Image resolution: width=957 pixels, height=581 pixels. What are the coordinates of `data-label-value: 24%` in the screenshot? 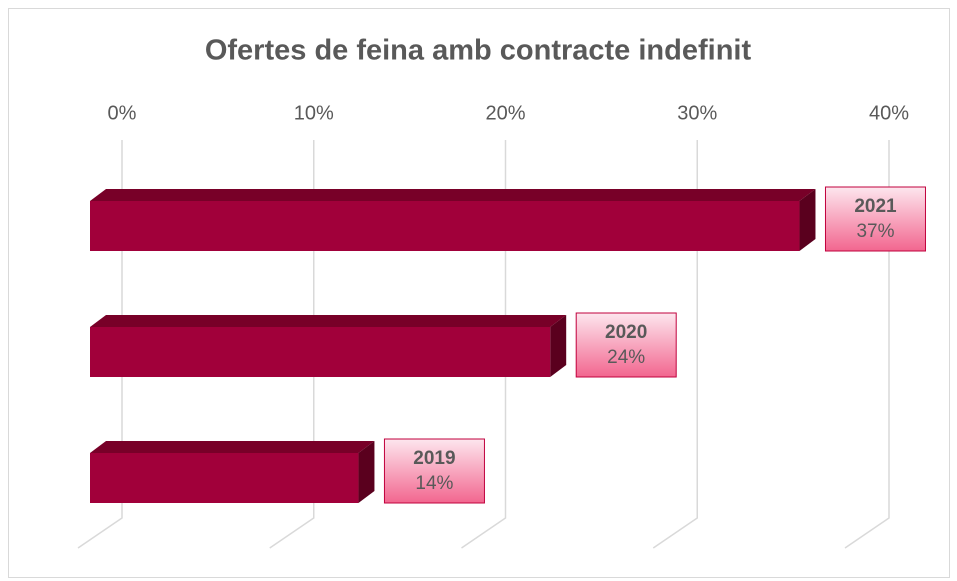 It's located at (626, 357).